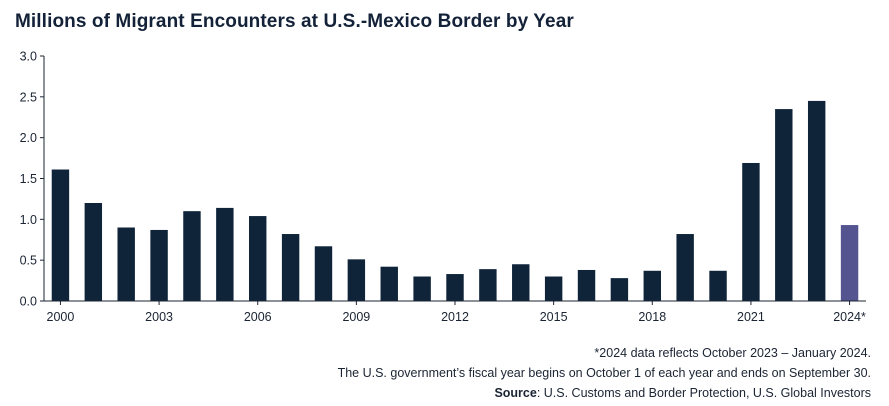 The image size is (889, 406). I want to click on bar-2007, so click(290, 267).